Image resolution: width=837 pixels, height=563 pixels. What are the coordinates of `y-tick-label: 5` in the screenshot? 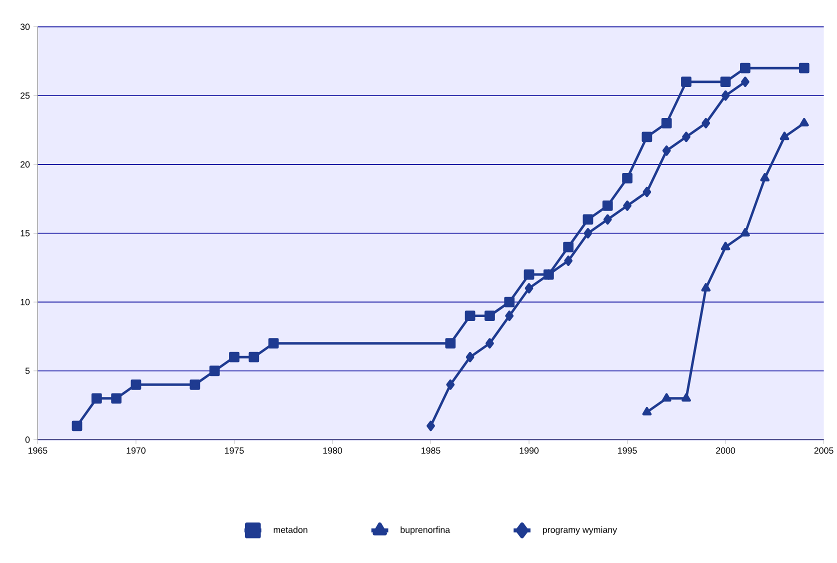 It's located at (27, 371).